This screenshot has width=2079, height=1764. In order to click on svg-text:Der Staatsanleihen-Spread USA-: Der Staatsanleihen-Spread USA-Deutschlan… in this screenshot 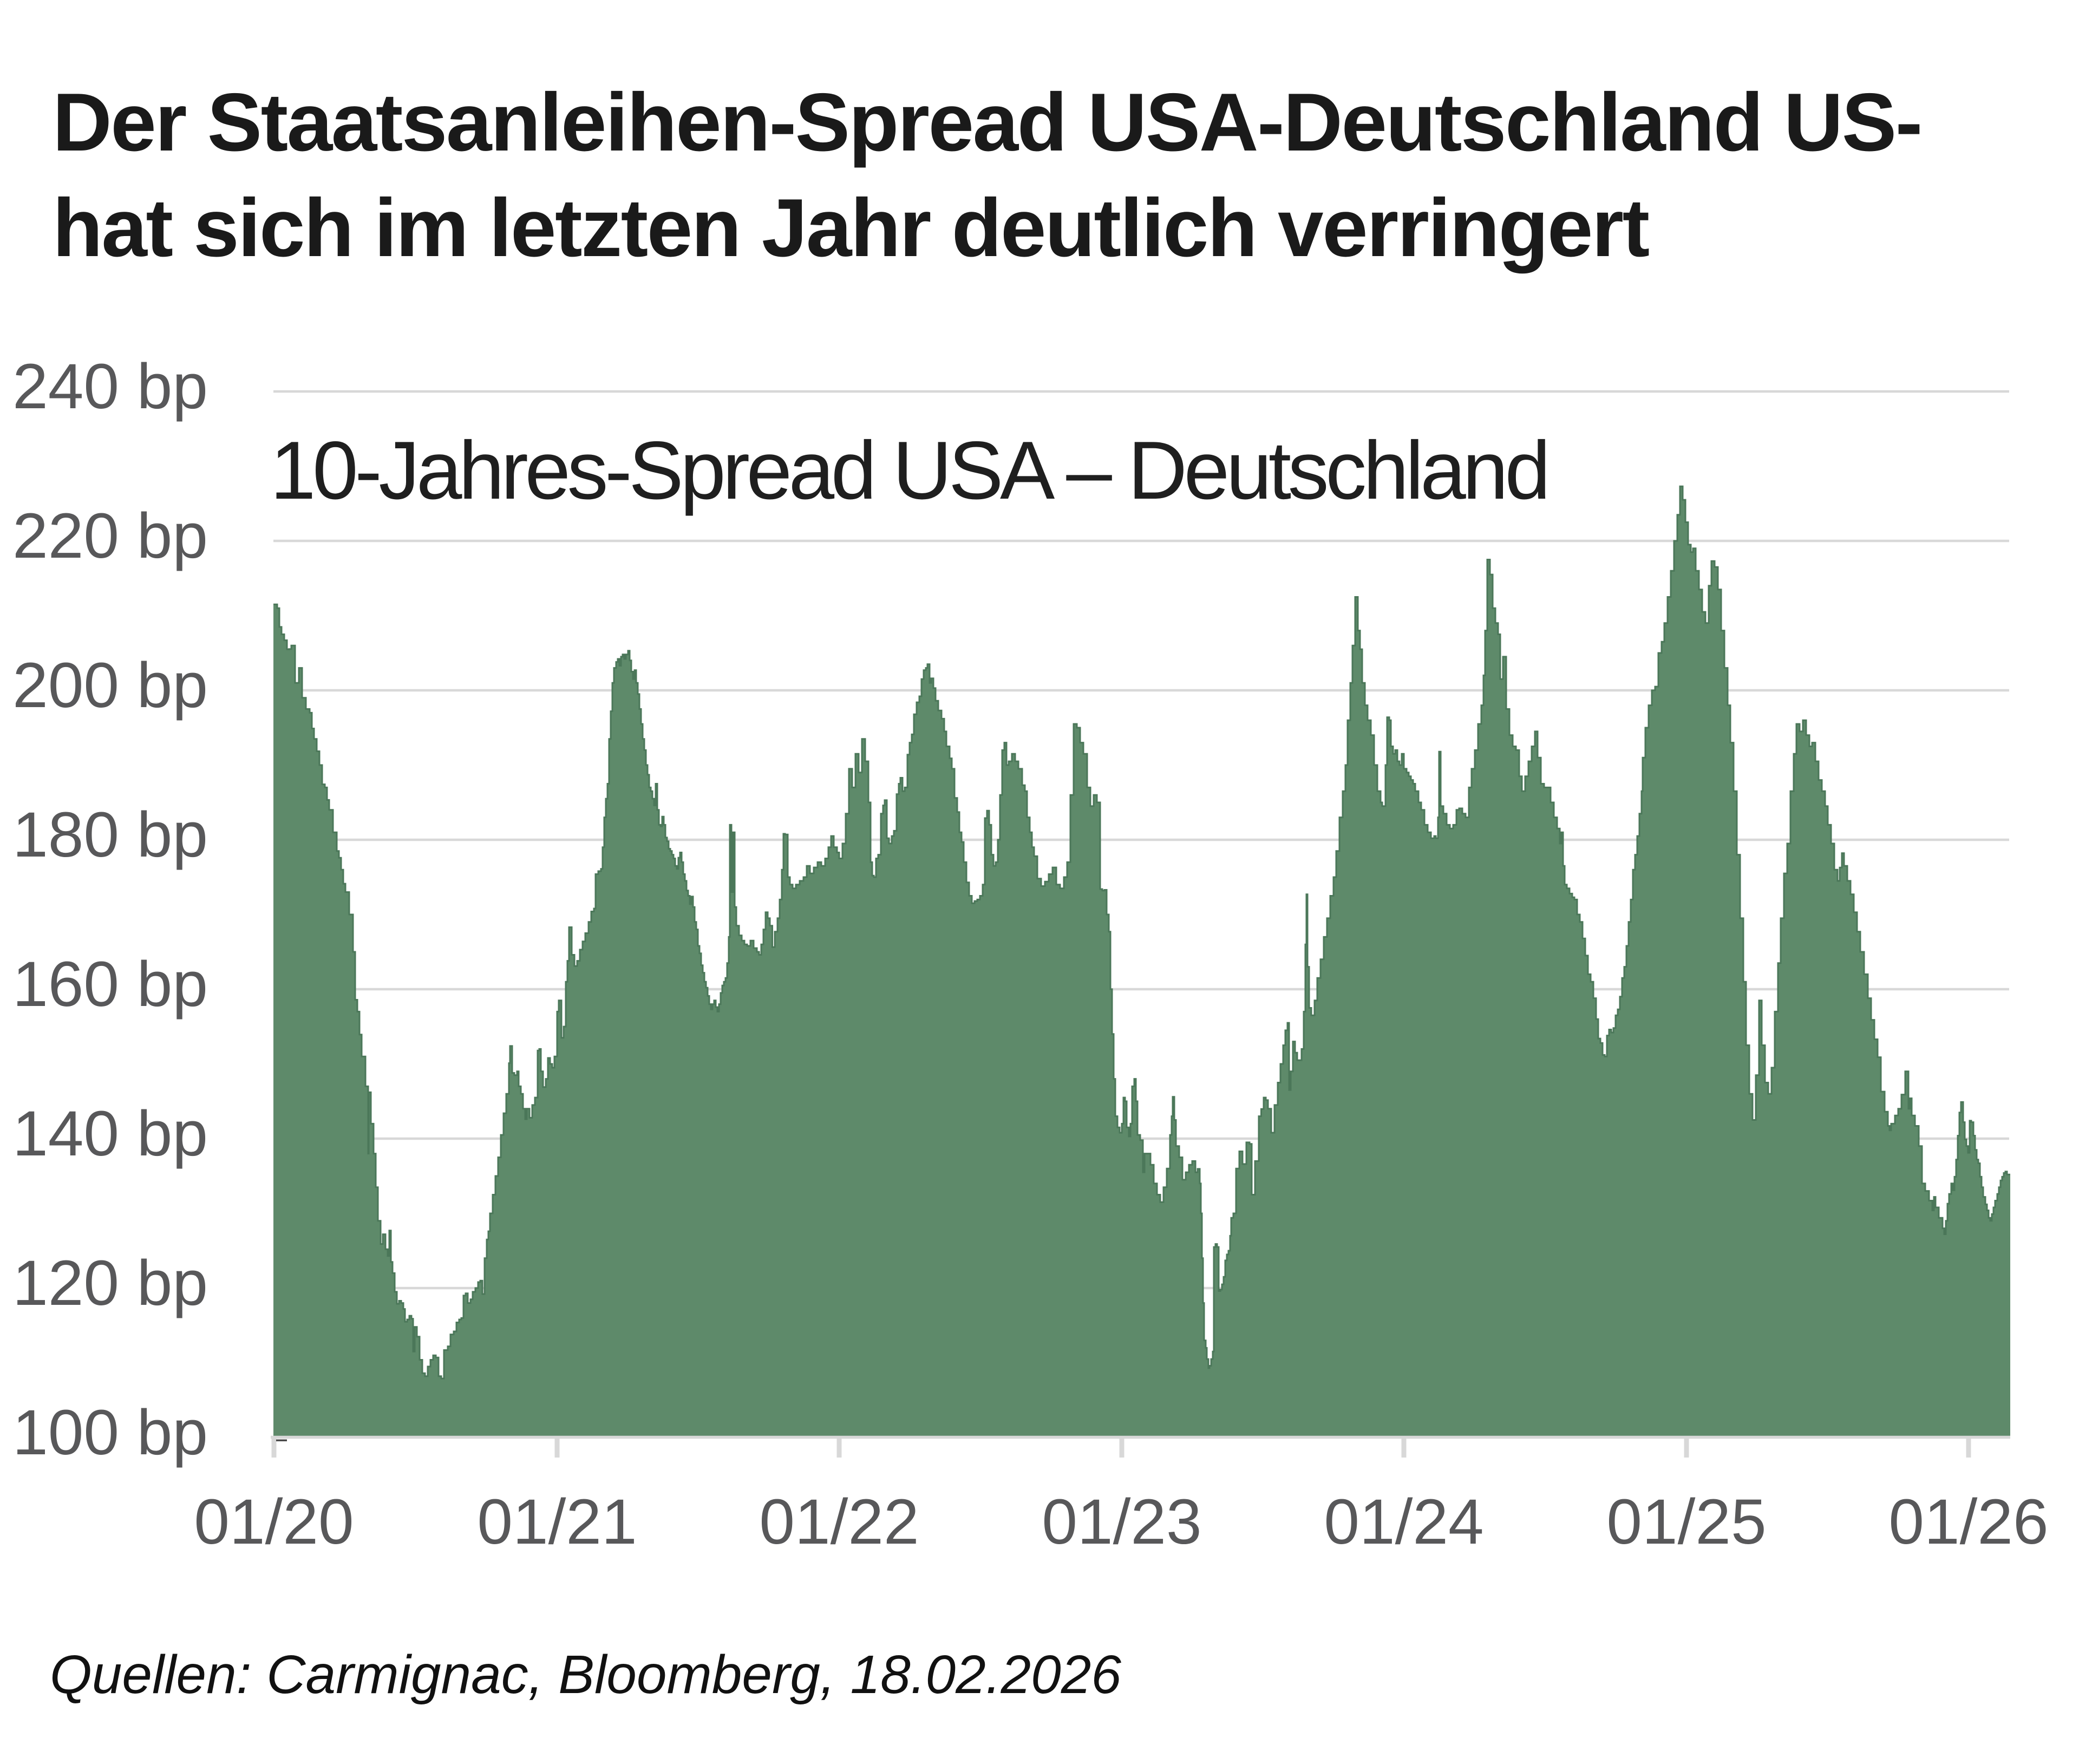, I will do `click(987, 122)`.